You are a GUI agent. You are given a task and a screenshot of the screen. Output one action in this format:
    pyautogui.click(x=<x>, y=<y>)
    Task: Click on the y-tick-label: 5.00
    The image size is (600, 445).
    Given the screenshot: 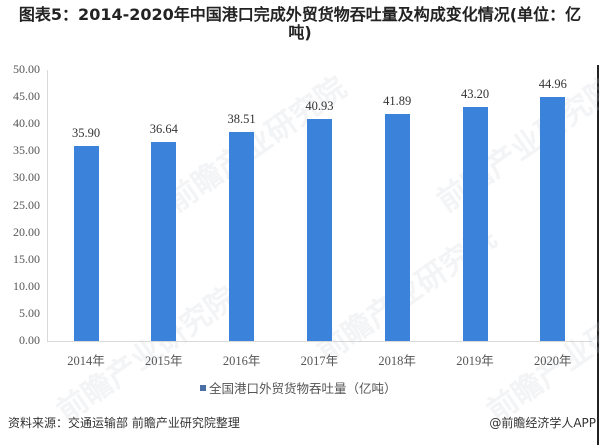 What is the action you would take?
    pyautogui.click(x=29, y=312)
    